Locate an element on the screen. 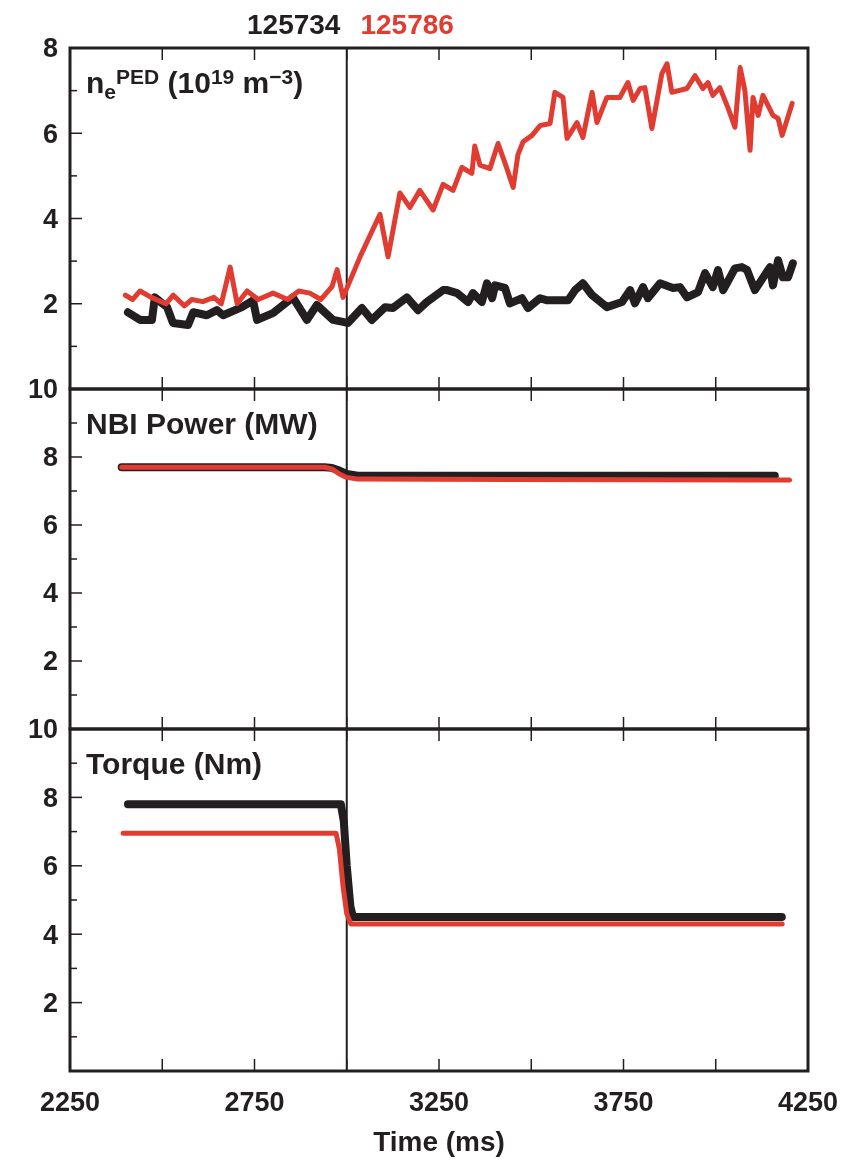 This screenshot has height=1172, width=845. text: Torque (Nm) is located at coordinates (174, 763).